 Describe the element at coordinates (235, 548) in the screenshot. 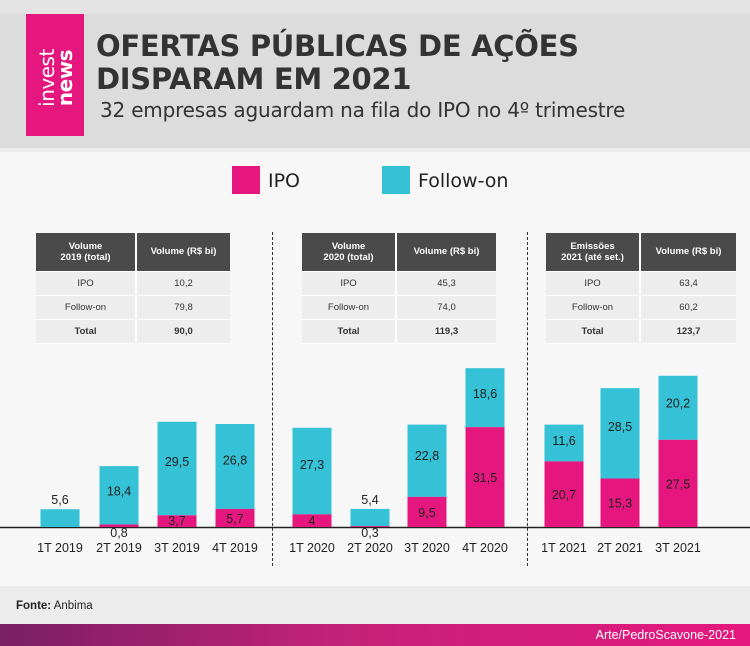

I see `category-label-3: 4T 2019` at that location.